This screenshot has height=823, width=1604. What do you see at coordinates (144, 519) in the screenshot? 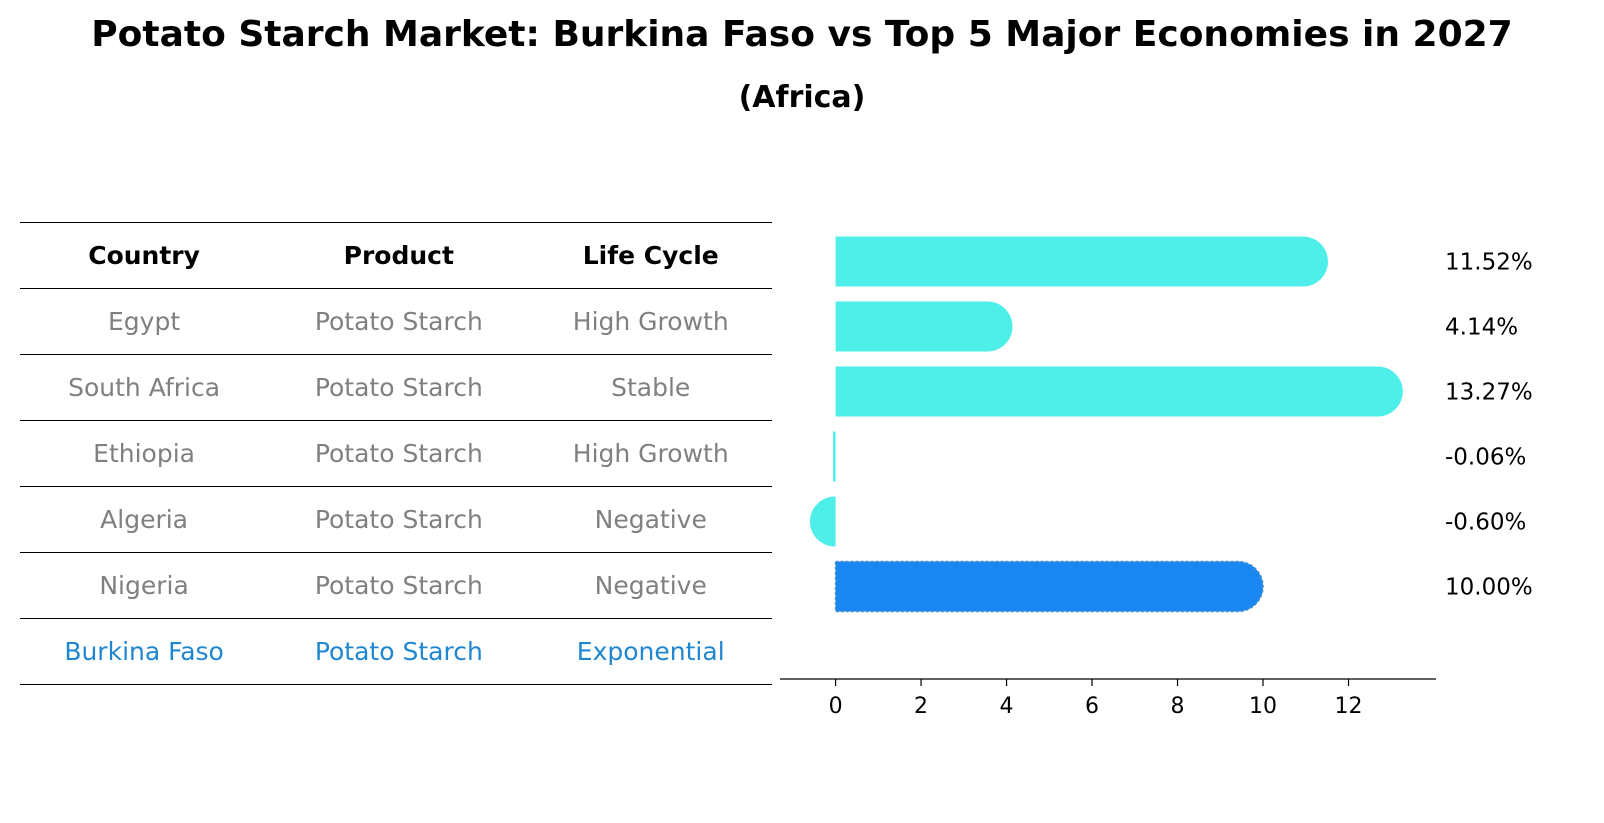
I see `cell-country: Algeria` at bounding box center [144, 519].